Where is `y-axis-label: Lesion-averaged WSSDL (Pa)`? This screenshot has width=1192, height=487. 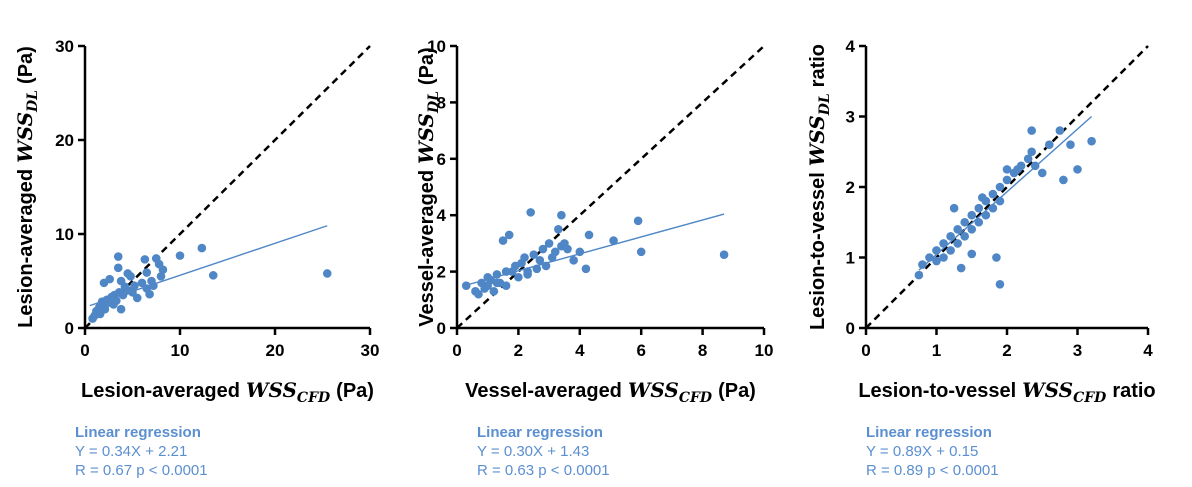
y-axis-label: Lesion-averaged WSSDL (Pa) is located at coordinates (27, 187).